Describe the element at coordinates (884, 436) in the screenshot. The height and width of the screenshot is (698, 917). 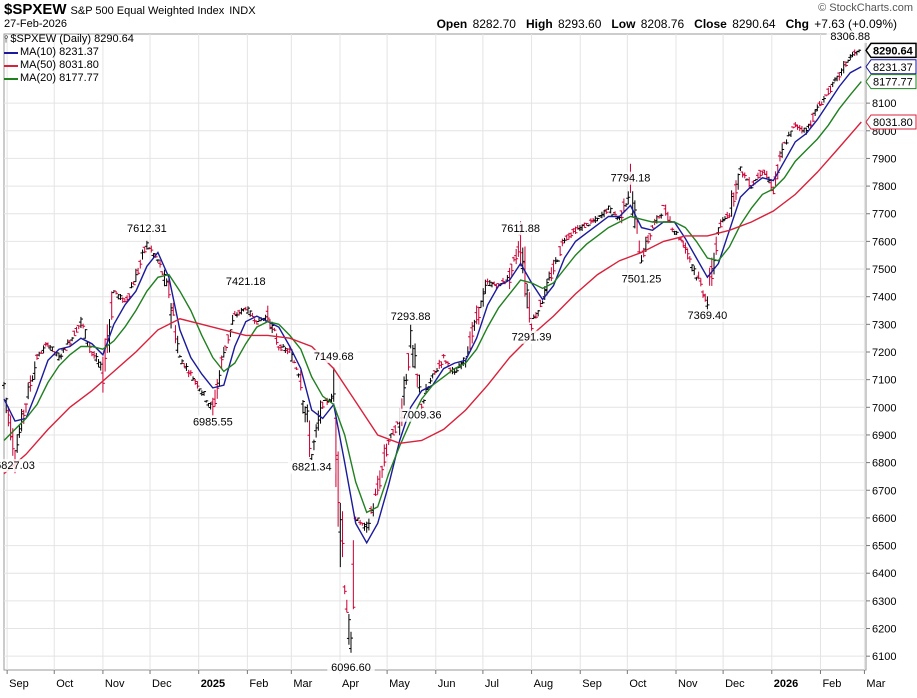
I see `y-tick-label: 6900` at that location.